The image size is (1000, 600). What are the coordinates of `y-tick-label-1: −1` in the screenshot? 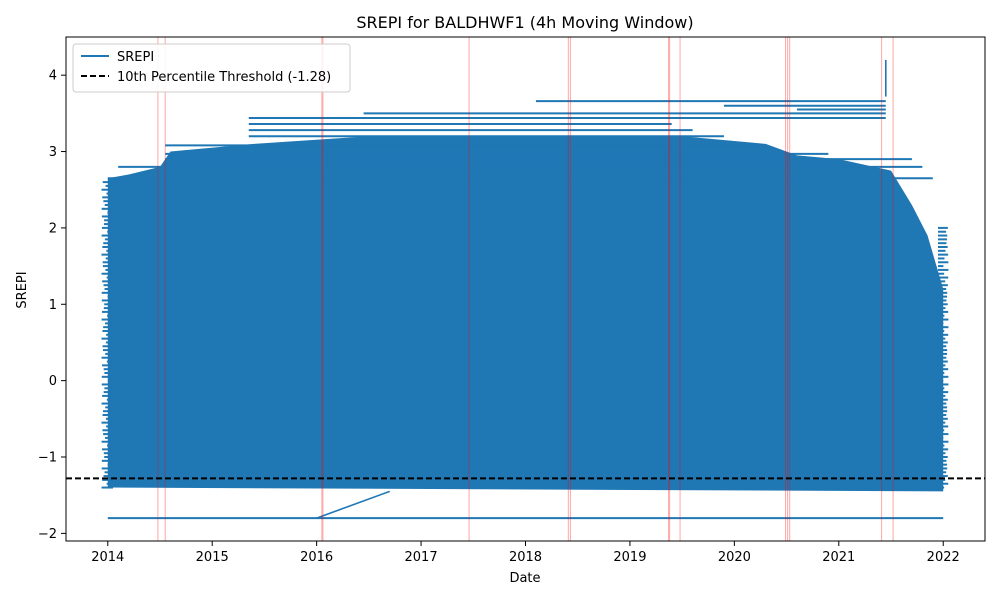 It's located at (47, 458).